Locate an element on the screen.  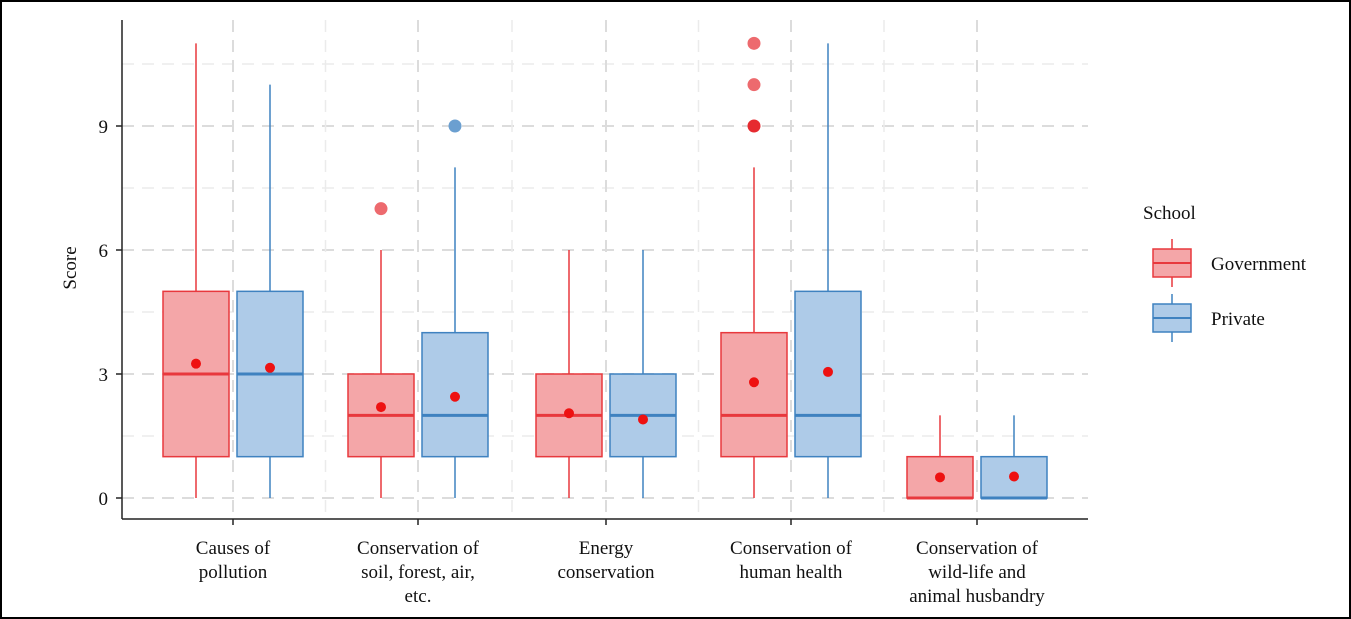
legend-item-government: Government is located at coordinates (1230, 263).